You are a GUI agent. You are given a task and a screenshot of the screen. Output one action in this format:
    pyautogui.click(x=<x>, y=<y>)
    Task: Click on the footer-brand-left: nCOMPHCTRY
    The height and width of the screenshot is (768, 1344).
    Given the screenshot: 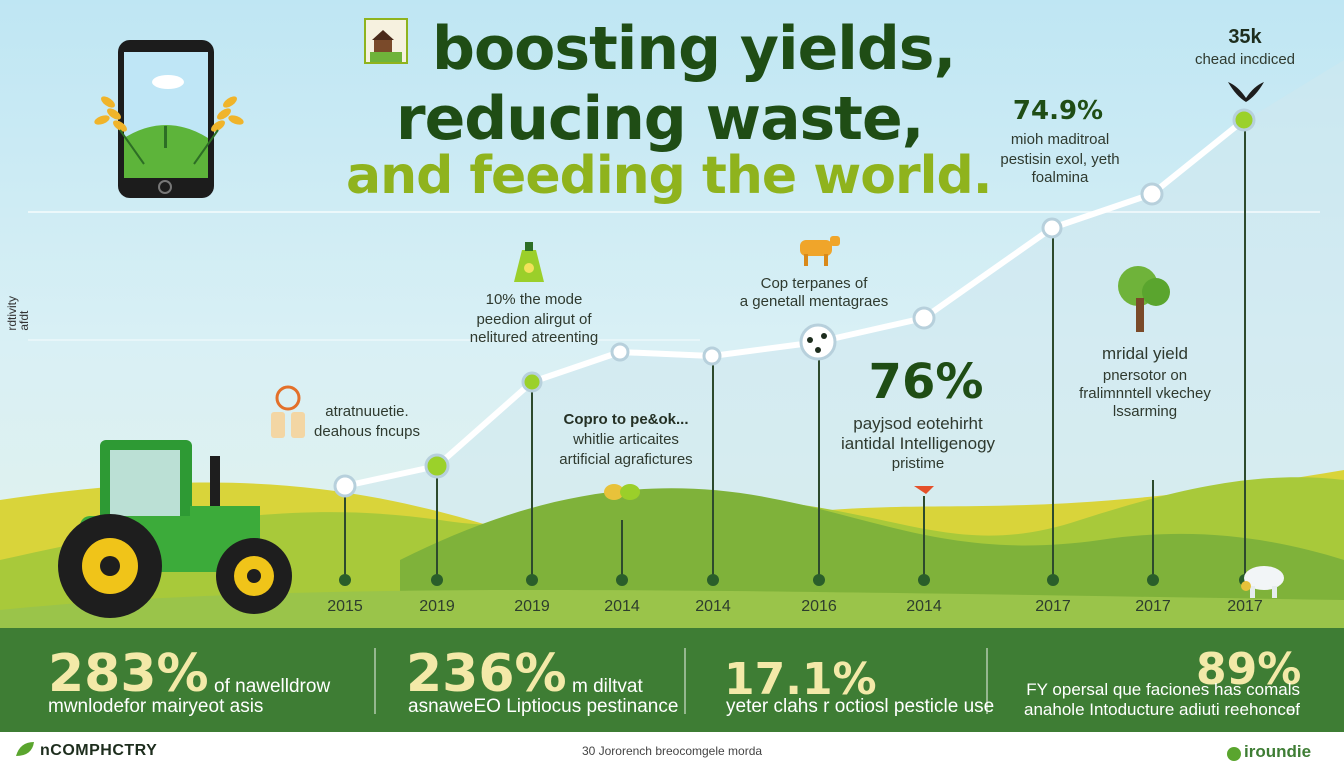 What is the action you would take?
    pyautogui.click(x=99, y=750)
    